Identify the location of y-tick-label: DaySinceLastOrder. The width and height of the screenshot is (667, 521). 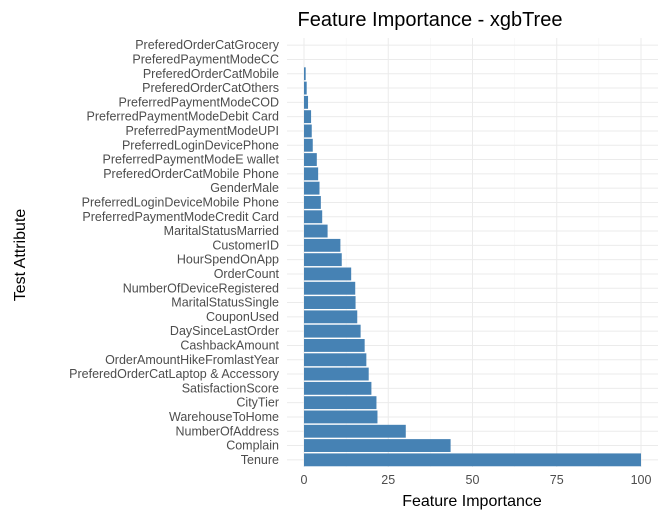
(224, 331).